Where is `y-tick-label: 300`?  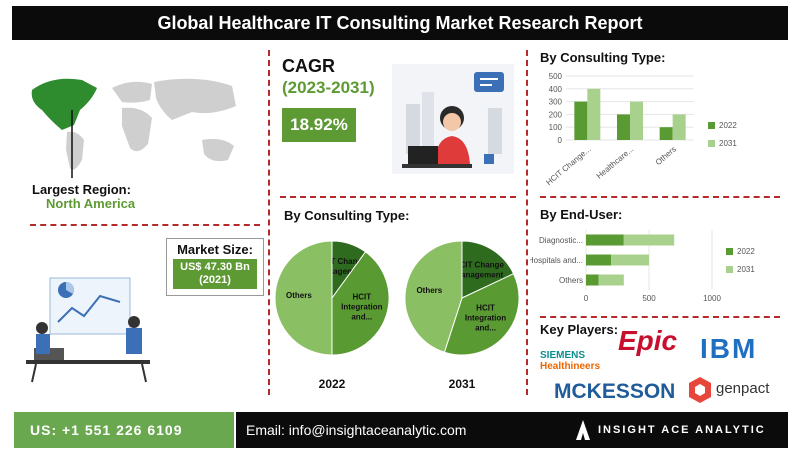
y-tick-label: 300 is located at coordinates (556, 102).